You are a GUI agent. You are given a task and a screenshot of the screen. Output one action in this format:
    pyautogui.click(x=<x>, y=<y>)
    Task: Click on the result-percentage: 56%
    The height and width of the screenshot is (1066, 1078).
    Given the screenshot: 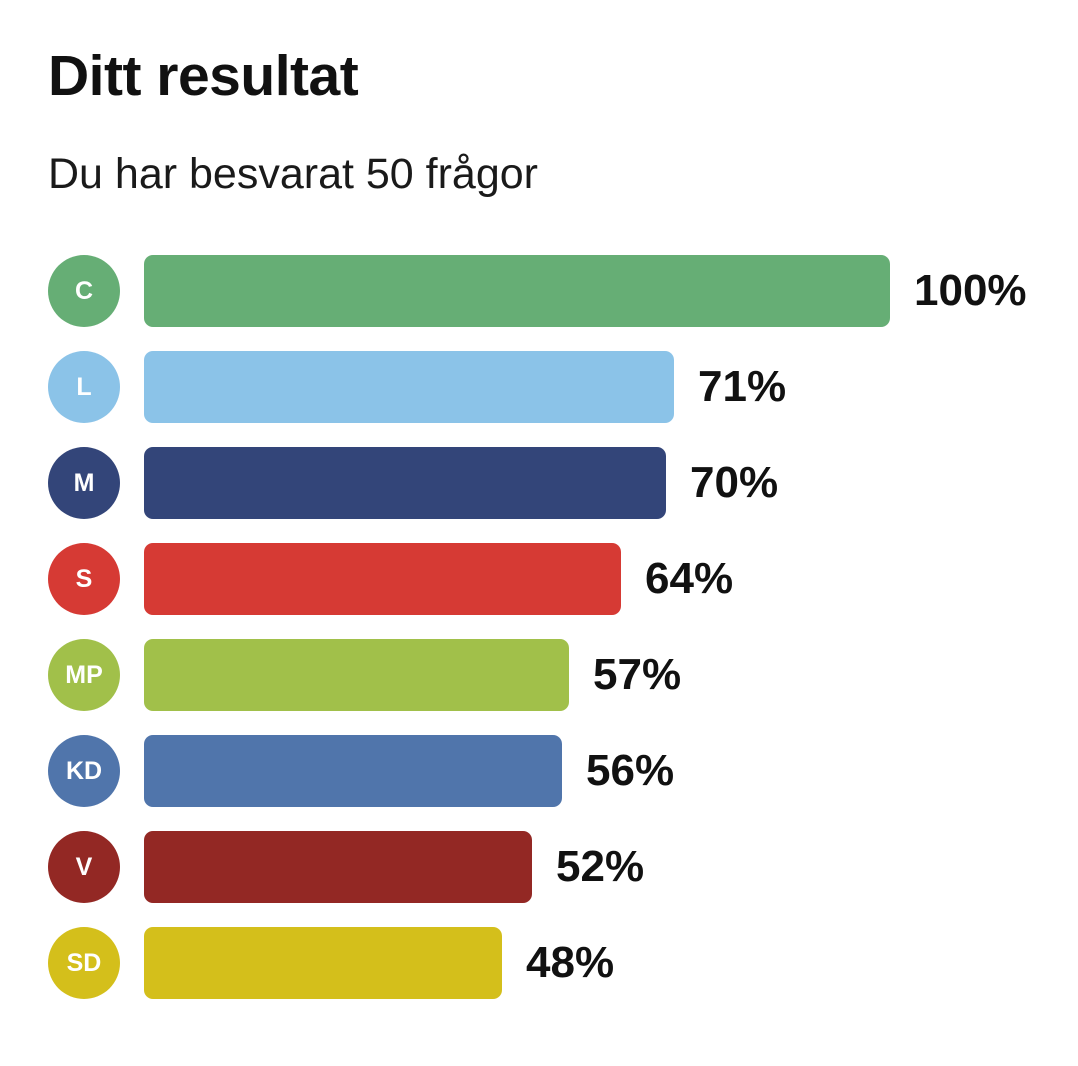 What is the action you would take?
    pyautogui.click(x=630, y=770)
    